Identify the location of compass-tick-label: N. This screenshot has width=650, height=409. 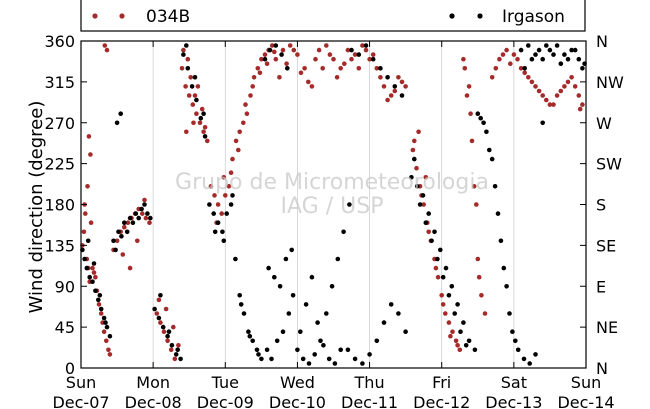
(602, 41).